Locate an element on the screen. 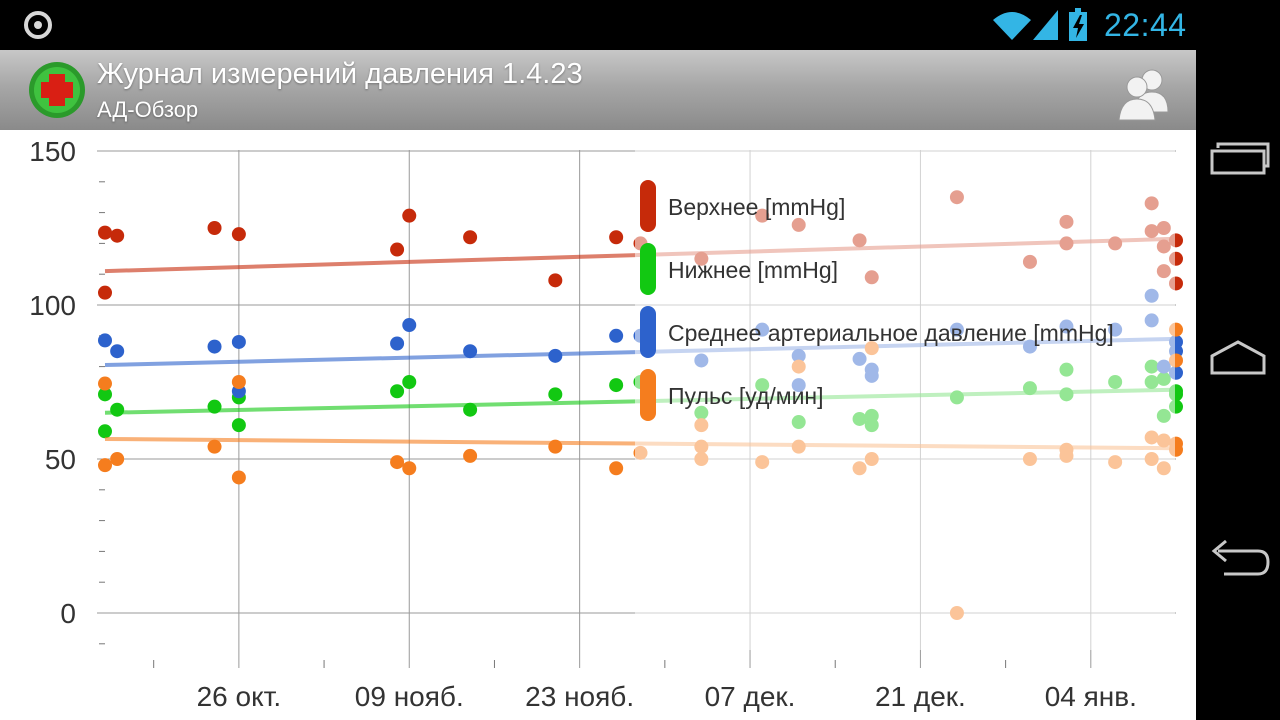 The height and width of the screenshot is (720, 1280). people-icon is located at coordinates (1143, 95).